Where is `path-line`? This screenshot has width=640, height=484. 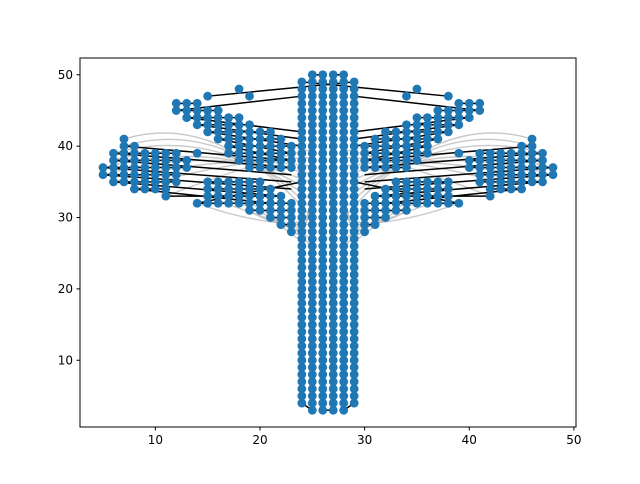
path-line is located at coordinates (254, 139).